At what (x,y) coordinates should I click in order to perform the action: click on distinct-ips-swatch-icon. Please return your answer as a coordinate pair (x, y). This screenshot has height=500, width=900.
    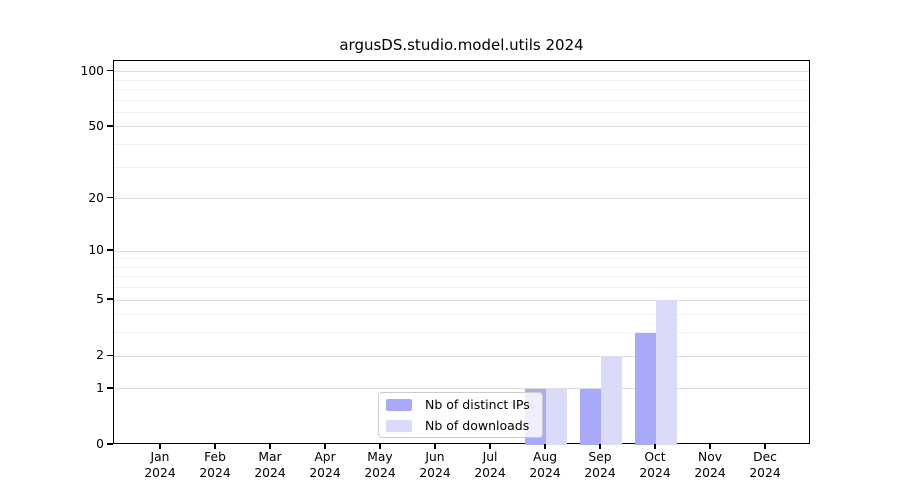
    Looking at the image, I should click on (399, 404).